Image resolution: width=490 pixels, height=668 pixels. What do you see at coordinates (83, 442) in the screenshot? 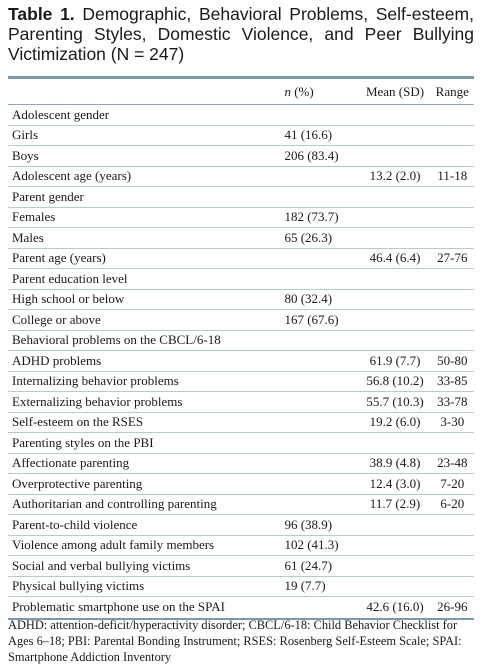
I see `row-label: Parenting styles on the PBI` at bounding box center [83, 442].